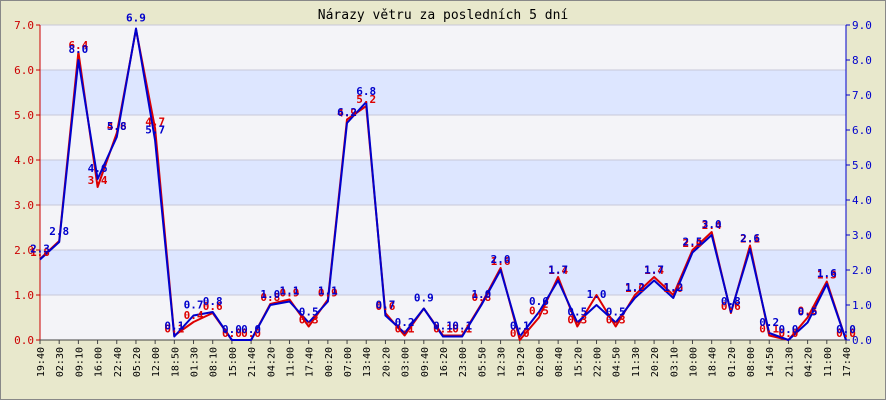 Image resolution: width=886 pixels, height=400 pixels. Describe the element at coordinates (862, 165) in the screenshot. I see `right-tick-label: 5.0` at that location.